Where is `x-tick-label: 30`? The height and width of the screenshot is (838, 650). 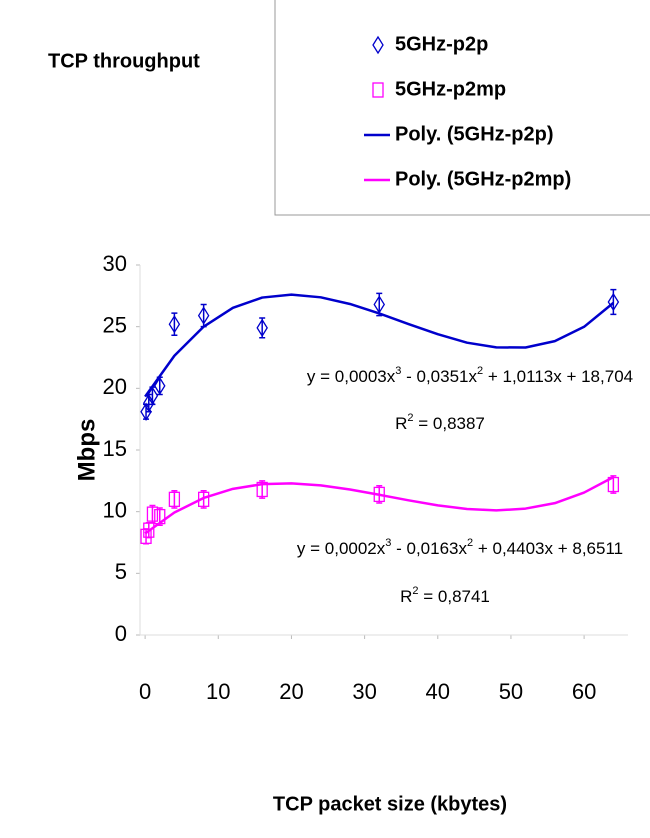 x-tick-label: 30 is located at coordinates (364, 691).